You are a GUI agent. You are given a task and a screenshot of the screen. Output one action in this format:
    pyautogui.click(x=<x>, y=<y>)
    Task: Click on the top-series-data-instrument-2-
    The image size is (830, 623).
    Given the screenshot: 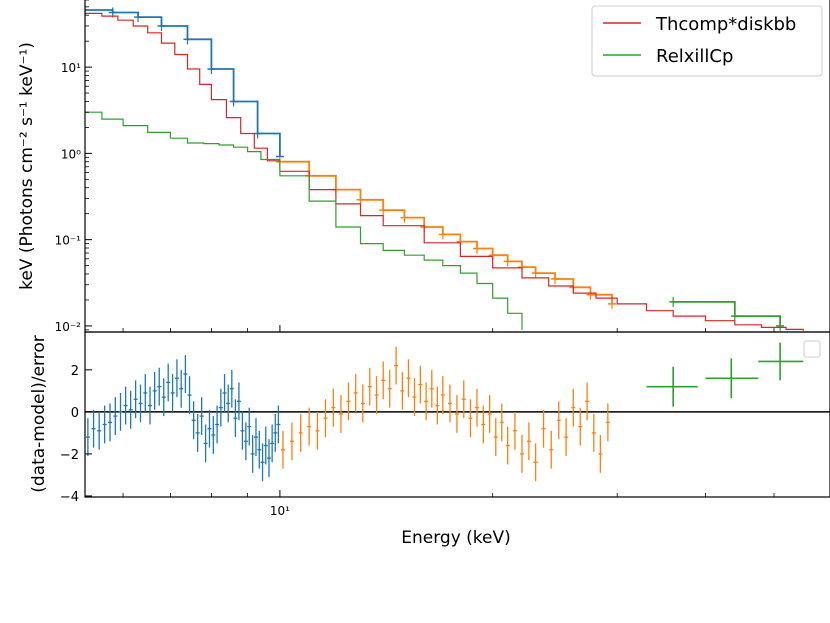 What is the action you would take?
    pyautogui.click(x=446, y=232)
    